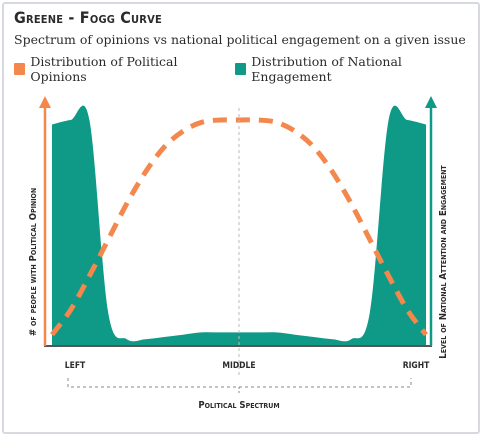 This screenshot has width=482, height=434. Describe the element at coordinates (33, 262) in the screenshot. I see `y-axis-title-left: # of people with Political Opinion` at that location.